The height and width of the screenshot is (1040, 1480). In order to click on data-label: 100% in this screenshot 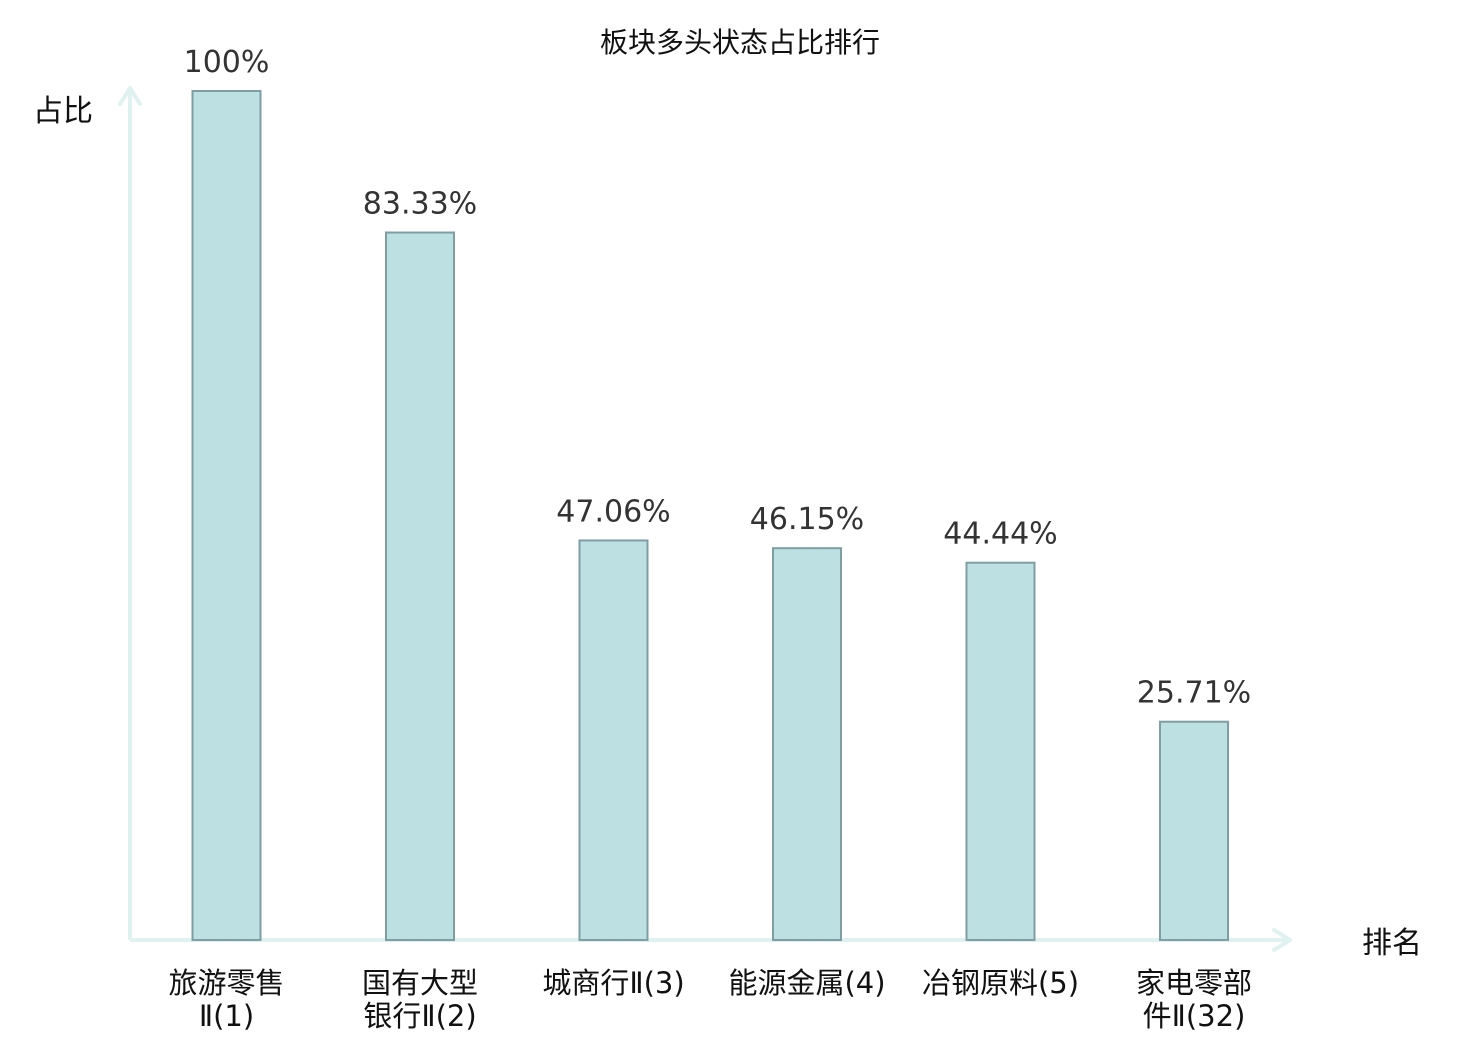, I will do `click(227, 62)`.